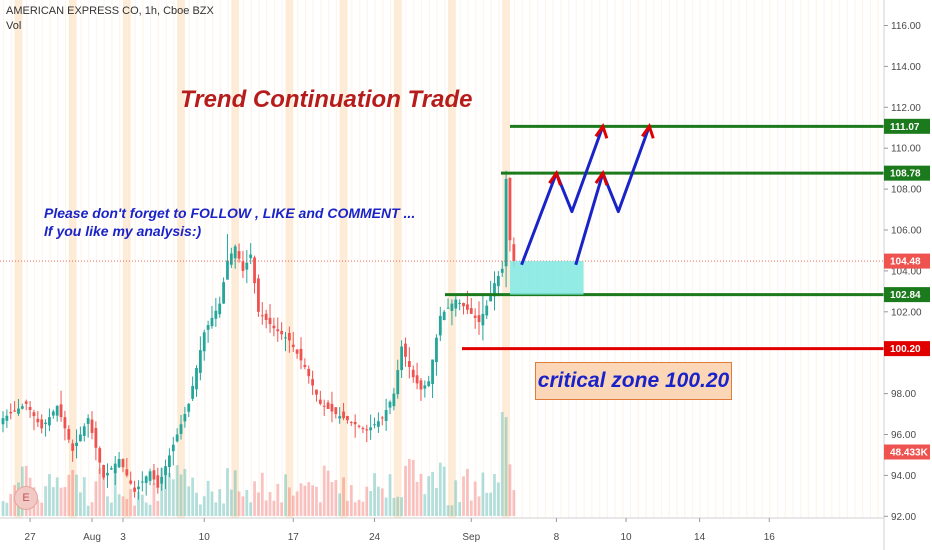 The width and height of the screenshot is (932, 550). I want to click on symbol-title: AMERICAN EXPRESS CO, 1h, Cboe BZX, so click(110, 11).